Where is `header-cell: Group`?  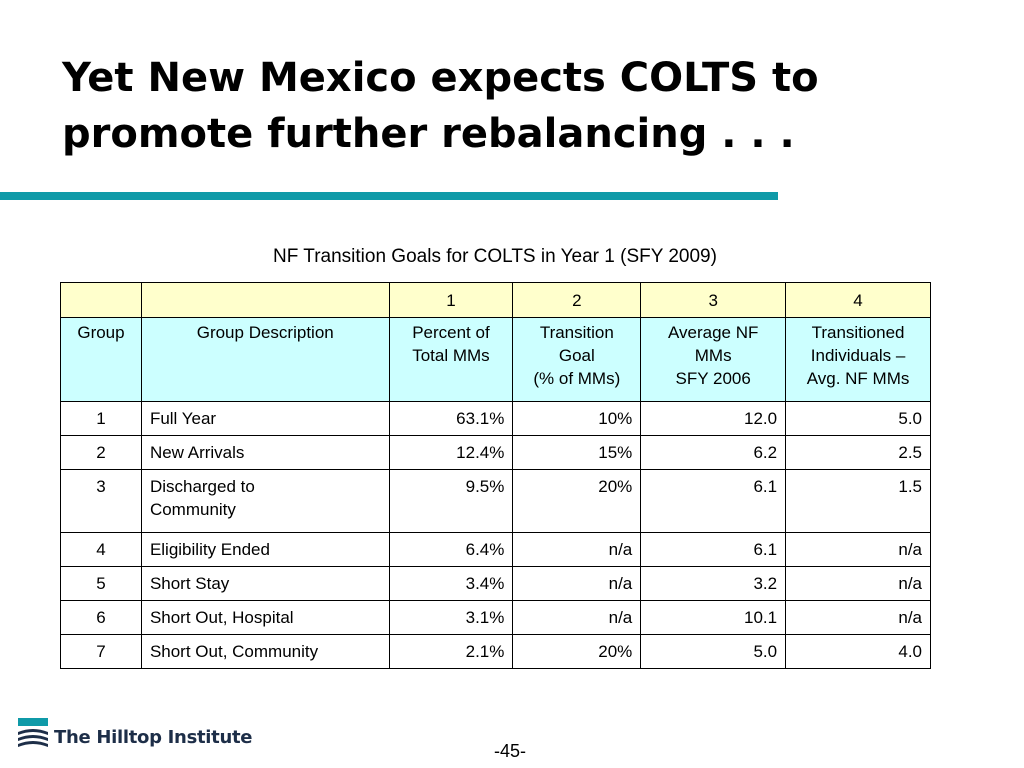 header-cell: Group is located at coordinates (101, 359).